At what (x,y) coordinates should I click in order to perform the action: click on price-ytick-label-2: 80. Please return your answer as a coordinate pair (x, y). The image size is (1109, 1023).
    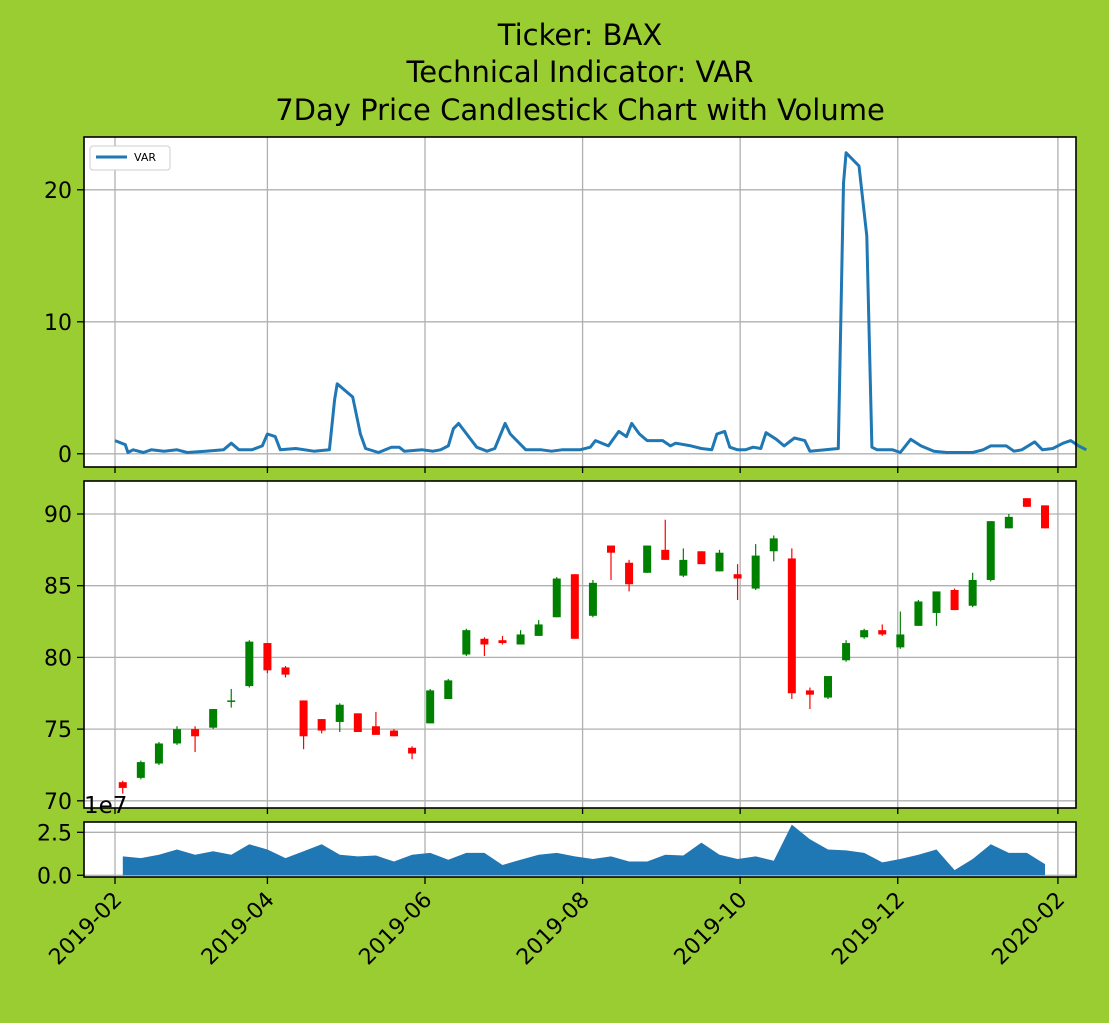
    Looking at the image, I should click on (58, 658).